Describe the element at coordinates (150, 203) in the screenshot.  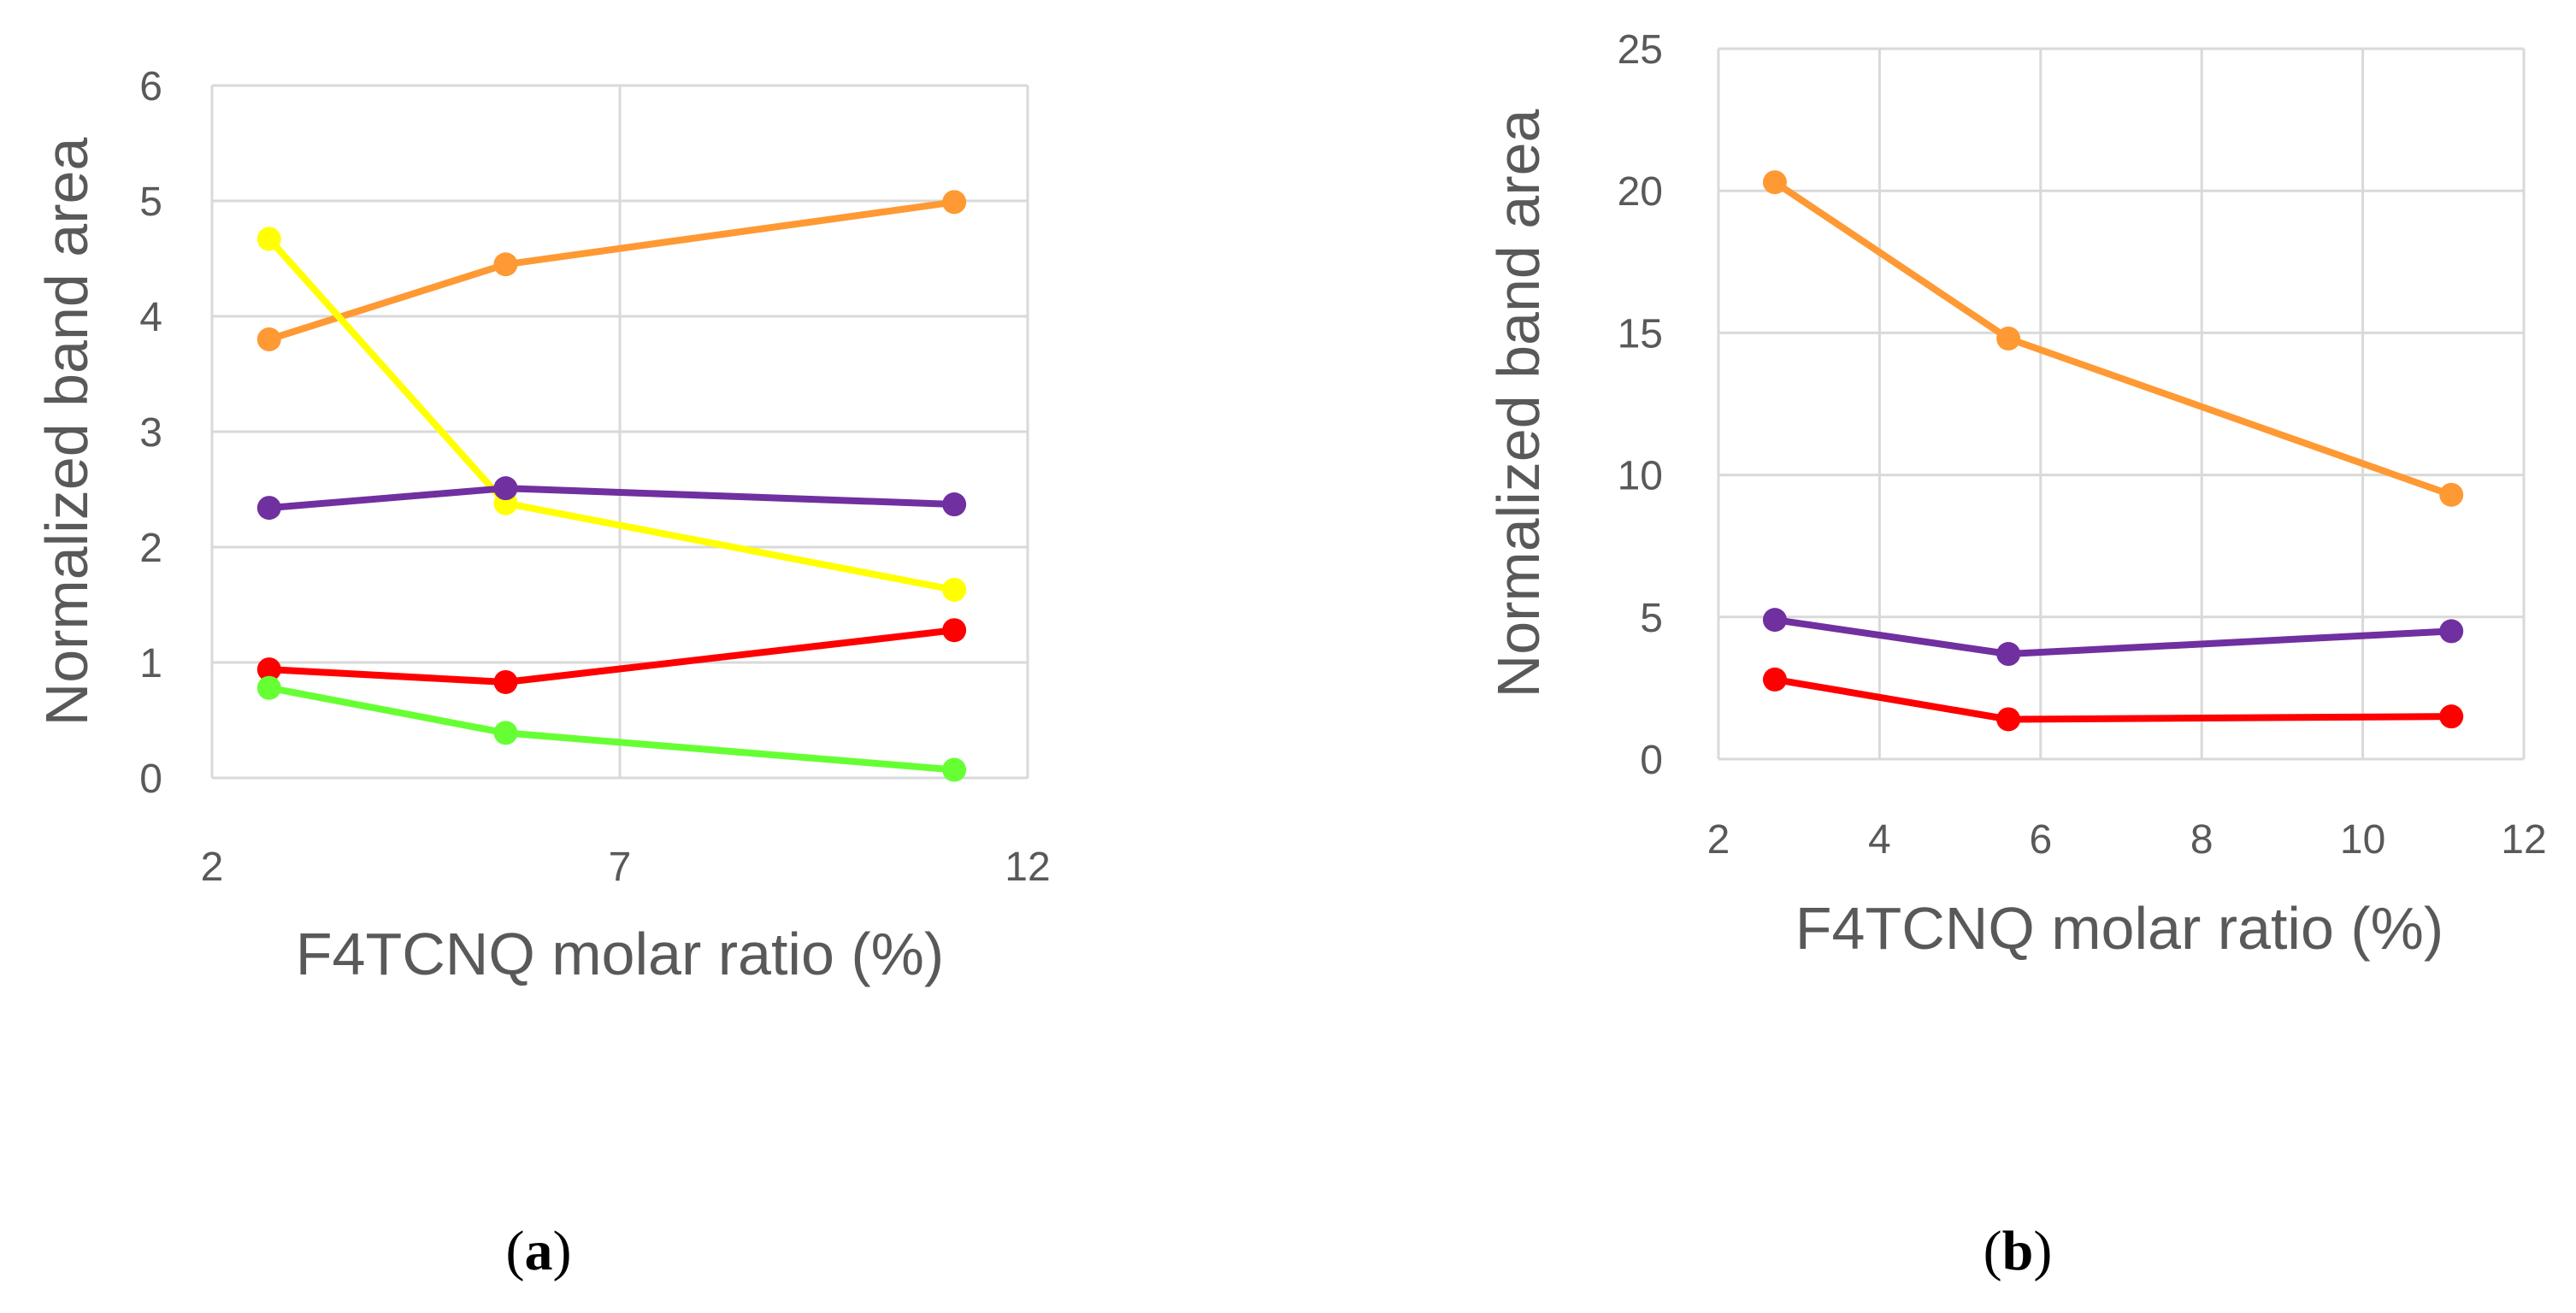
I see `y-tick-label-a-5: 5` at that location.